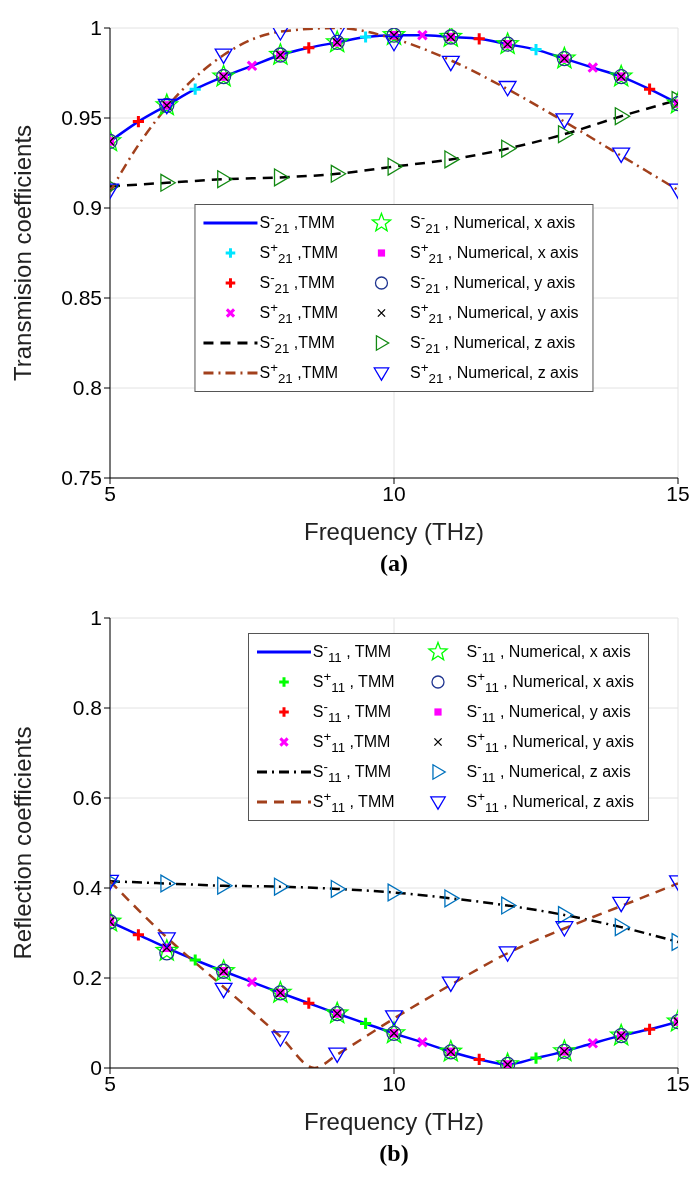 The image size is (694, 1188). What do you see at coordinates (96, 1068) in the screenshot?
I see `y-tick-label: 0` at bounding box center [96, 1068].